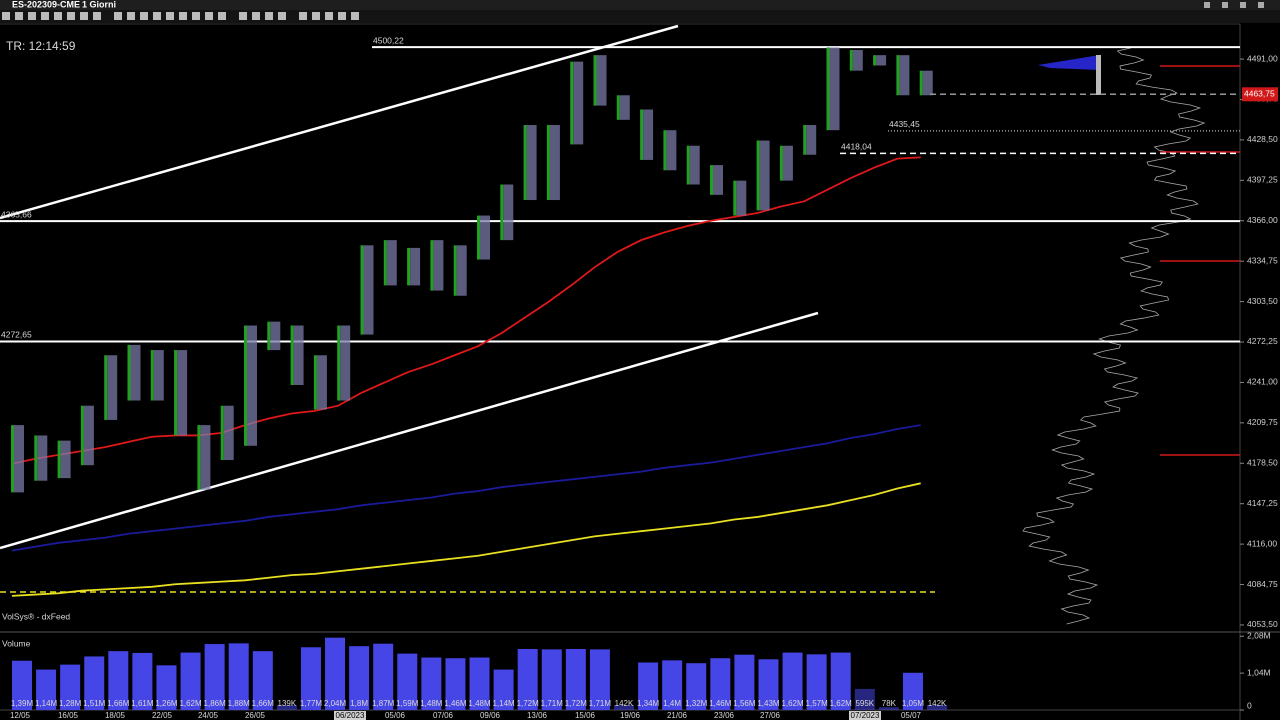 The image size is (1280, 720). I want to click on volume-label: 1,05M, so click(913, 703).